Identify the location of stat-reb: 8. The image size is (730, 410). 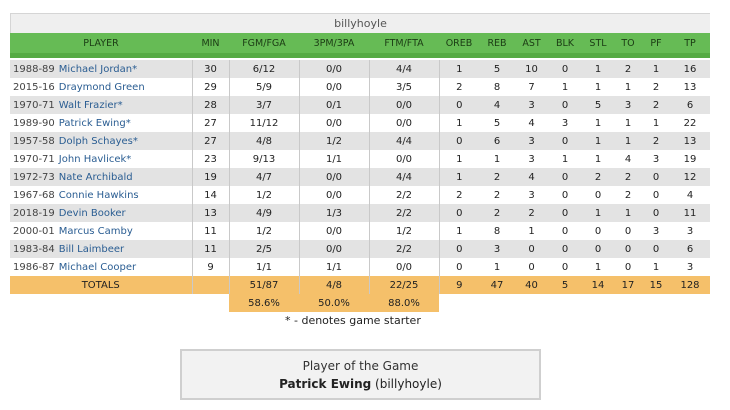
(497, 87).